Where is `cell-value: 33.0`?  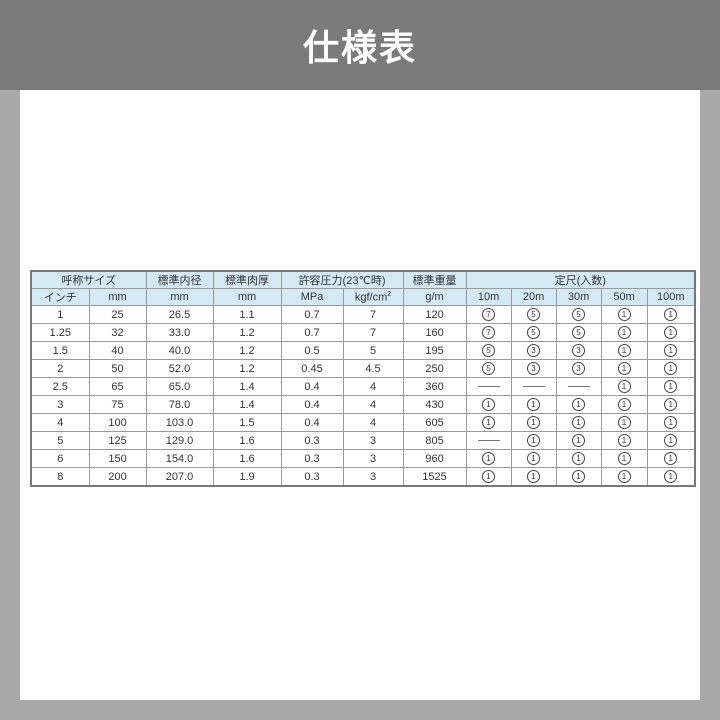
cell-value: 33.0 is located at coordinates (179, 332).